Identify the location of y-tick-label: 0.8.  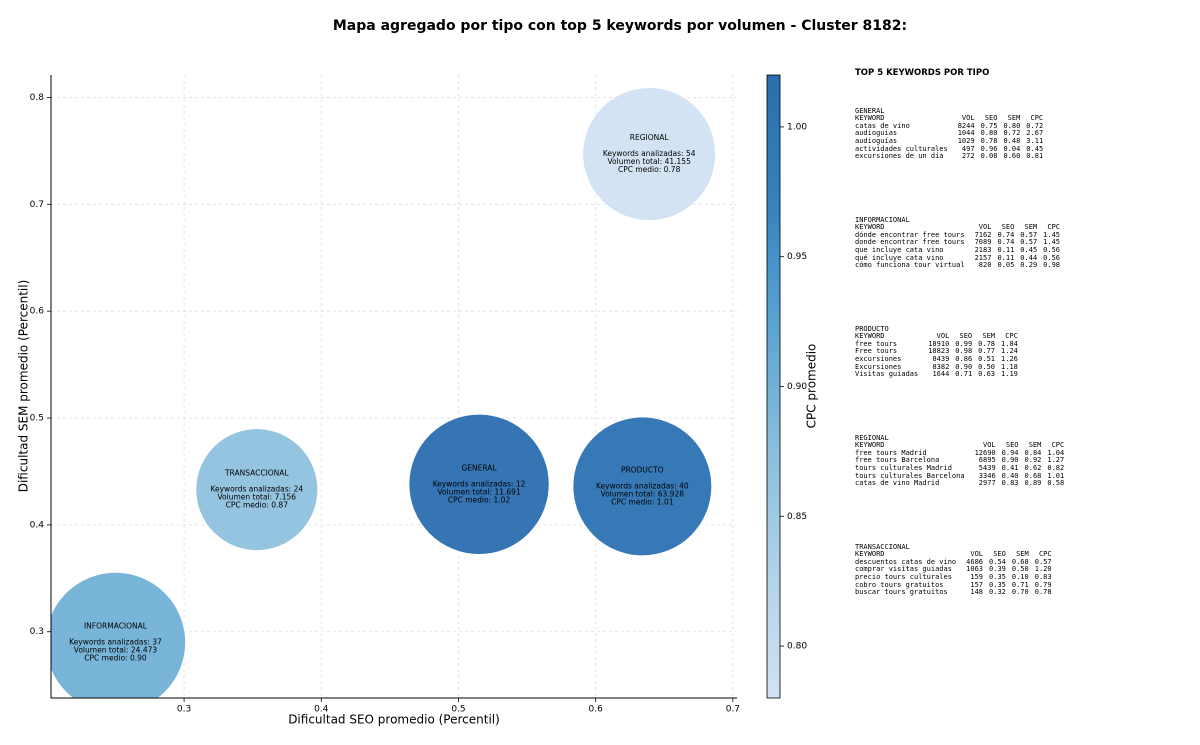
(37, 98).